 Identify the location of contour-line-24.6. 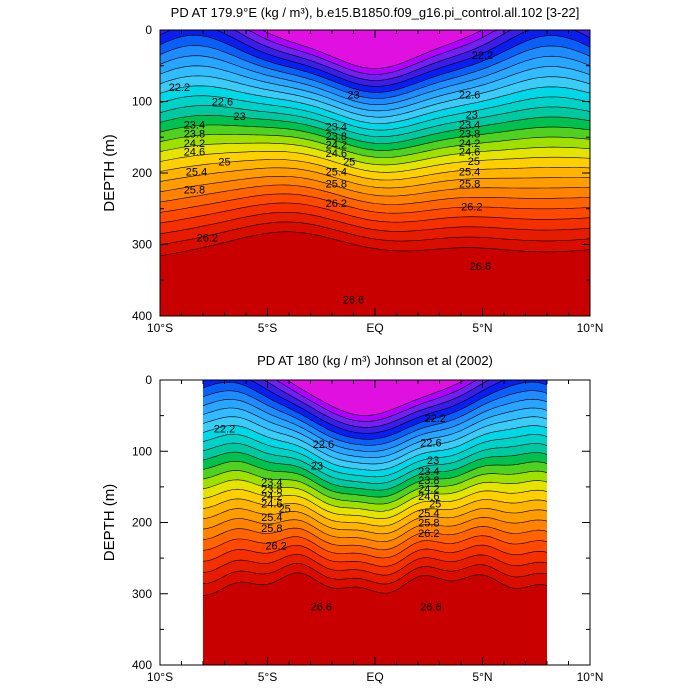
(375, 503).